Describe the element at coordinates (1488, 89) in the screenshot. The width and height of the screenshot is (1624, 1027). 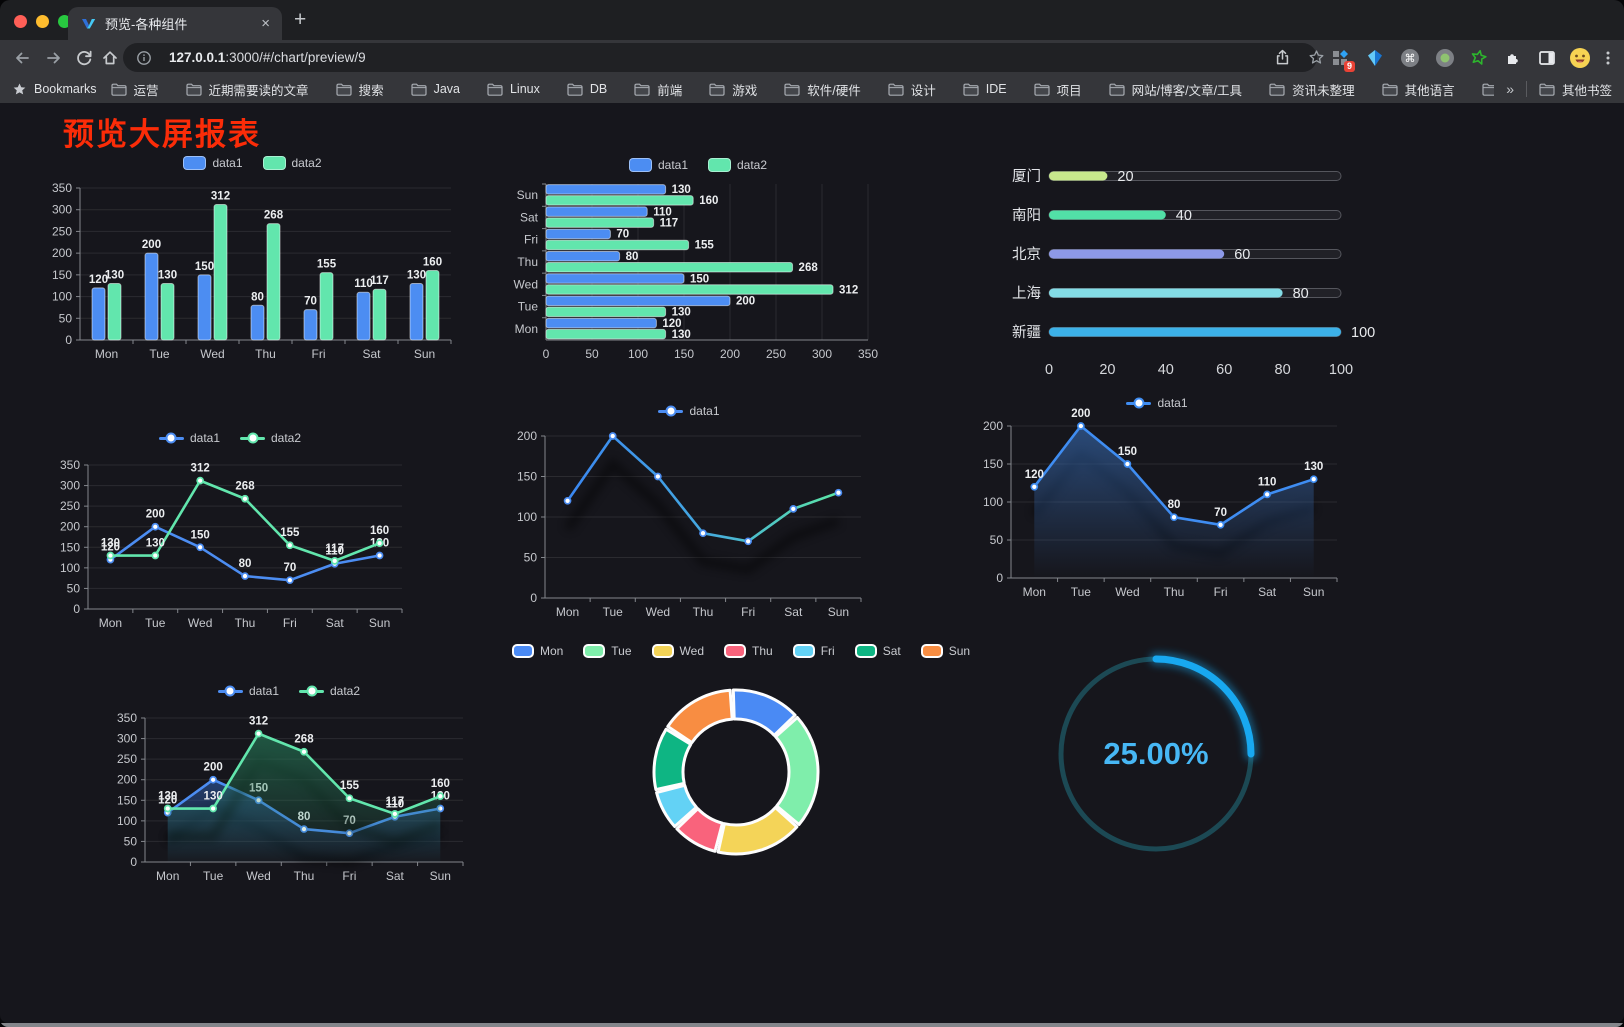
I see `bookmark-item: PHP` at that location.